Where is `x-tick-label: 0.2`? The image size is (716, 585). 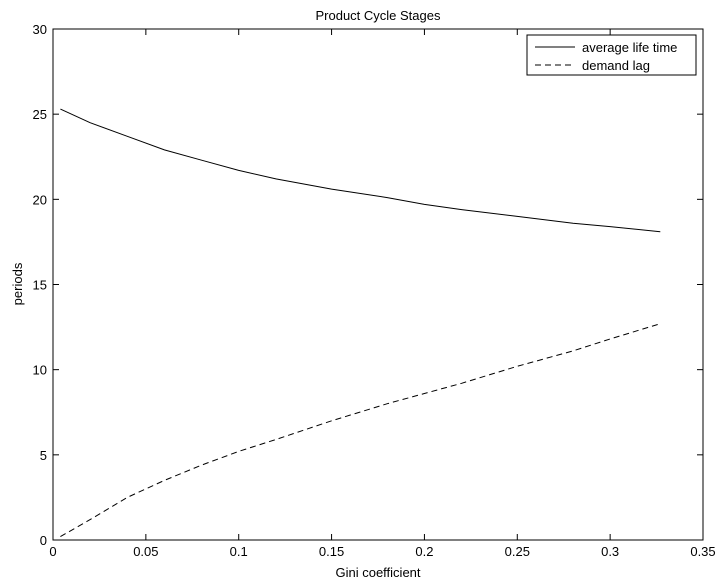 x-tick-label: 0.2 is located at coordinates (424, 551).